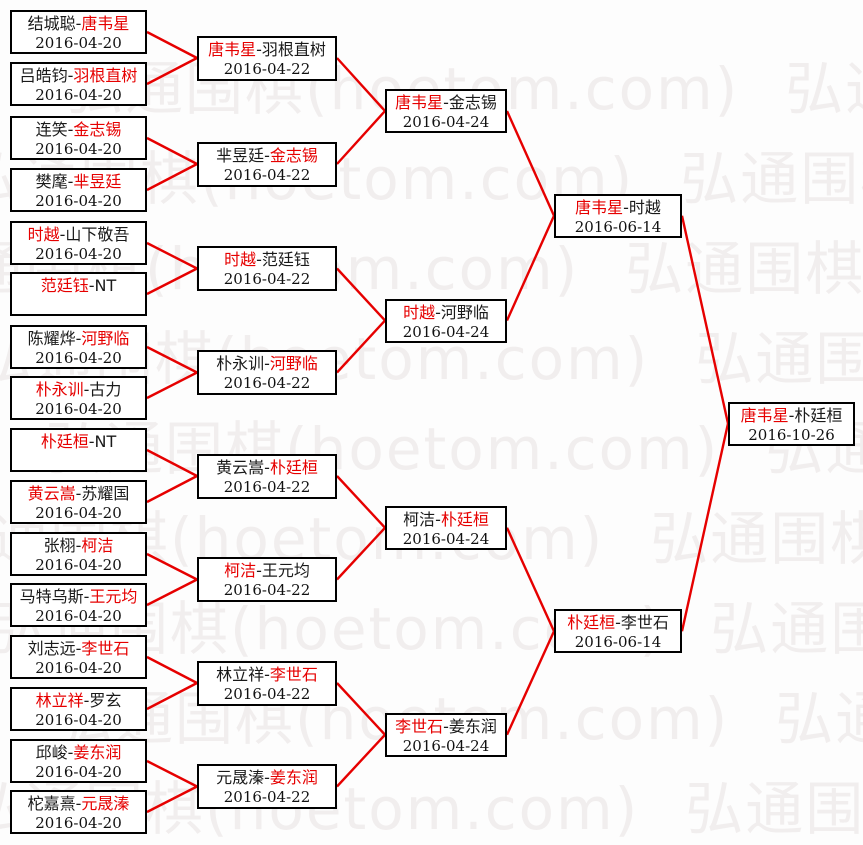 The height and width of the screenshot is (845, 863). I want to click on player2-name: 芈昱廷, so click(97, 181).